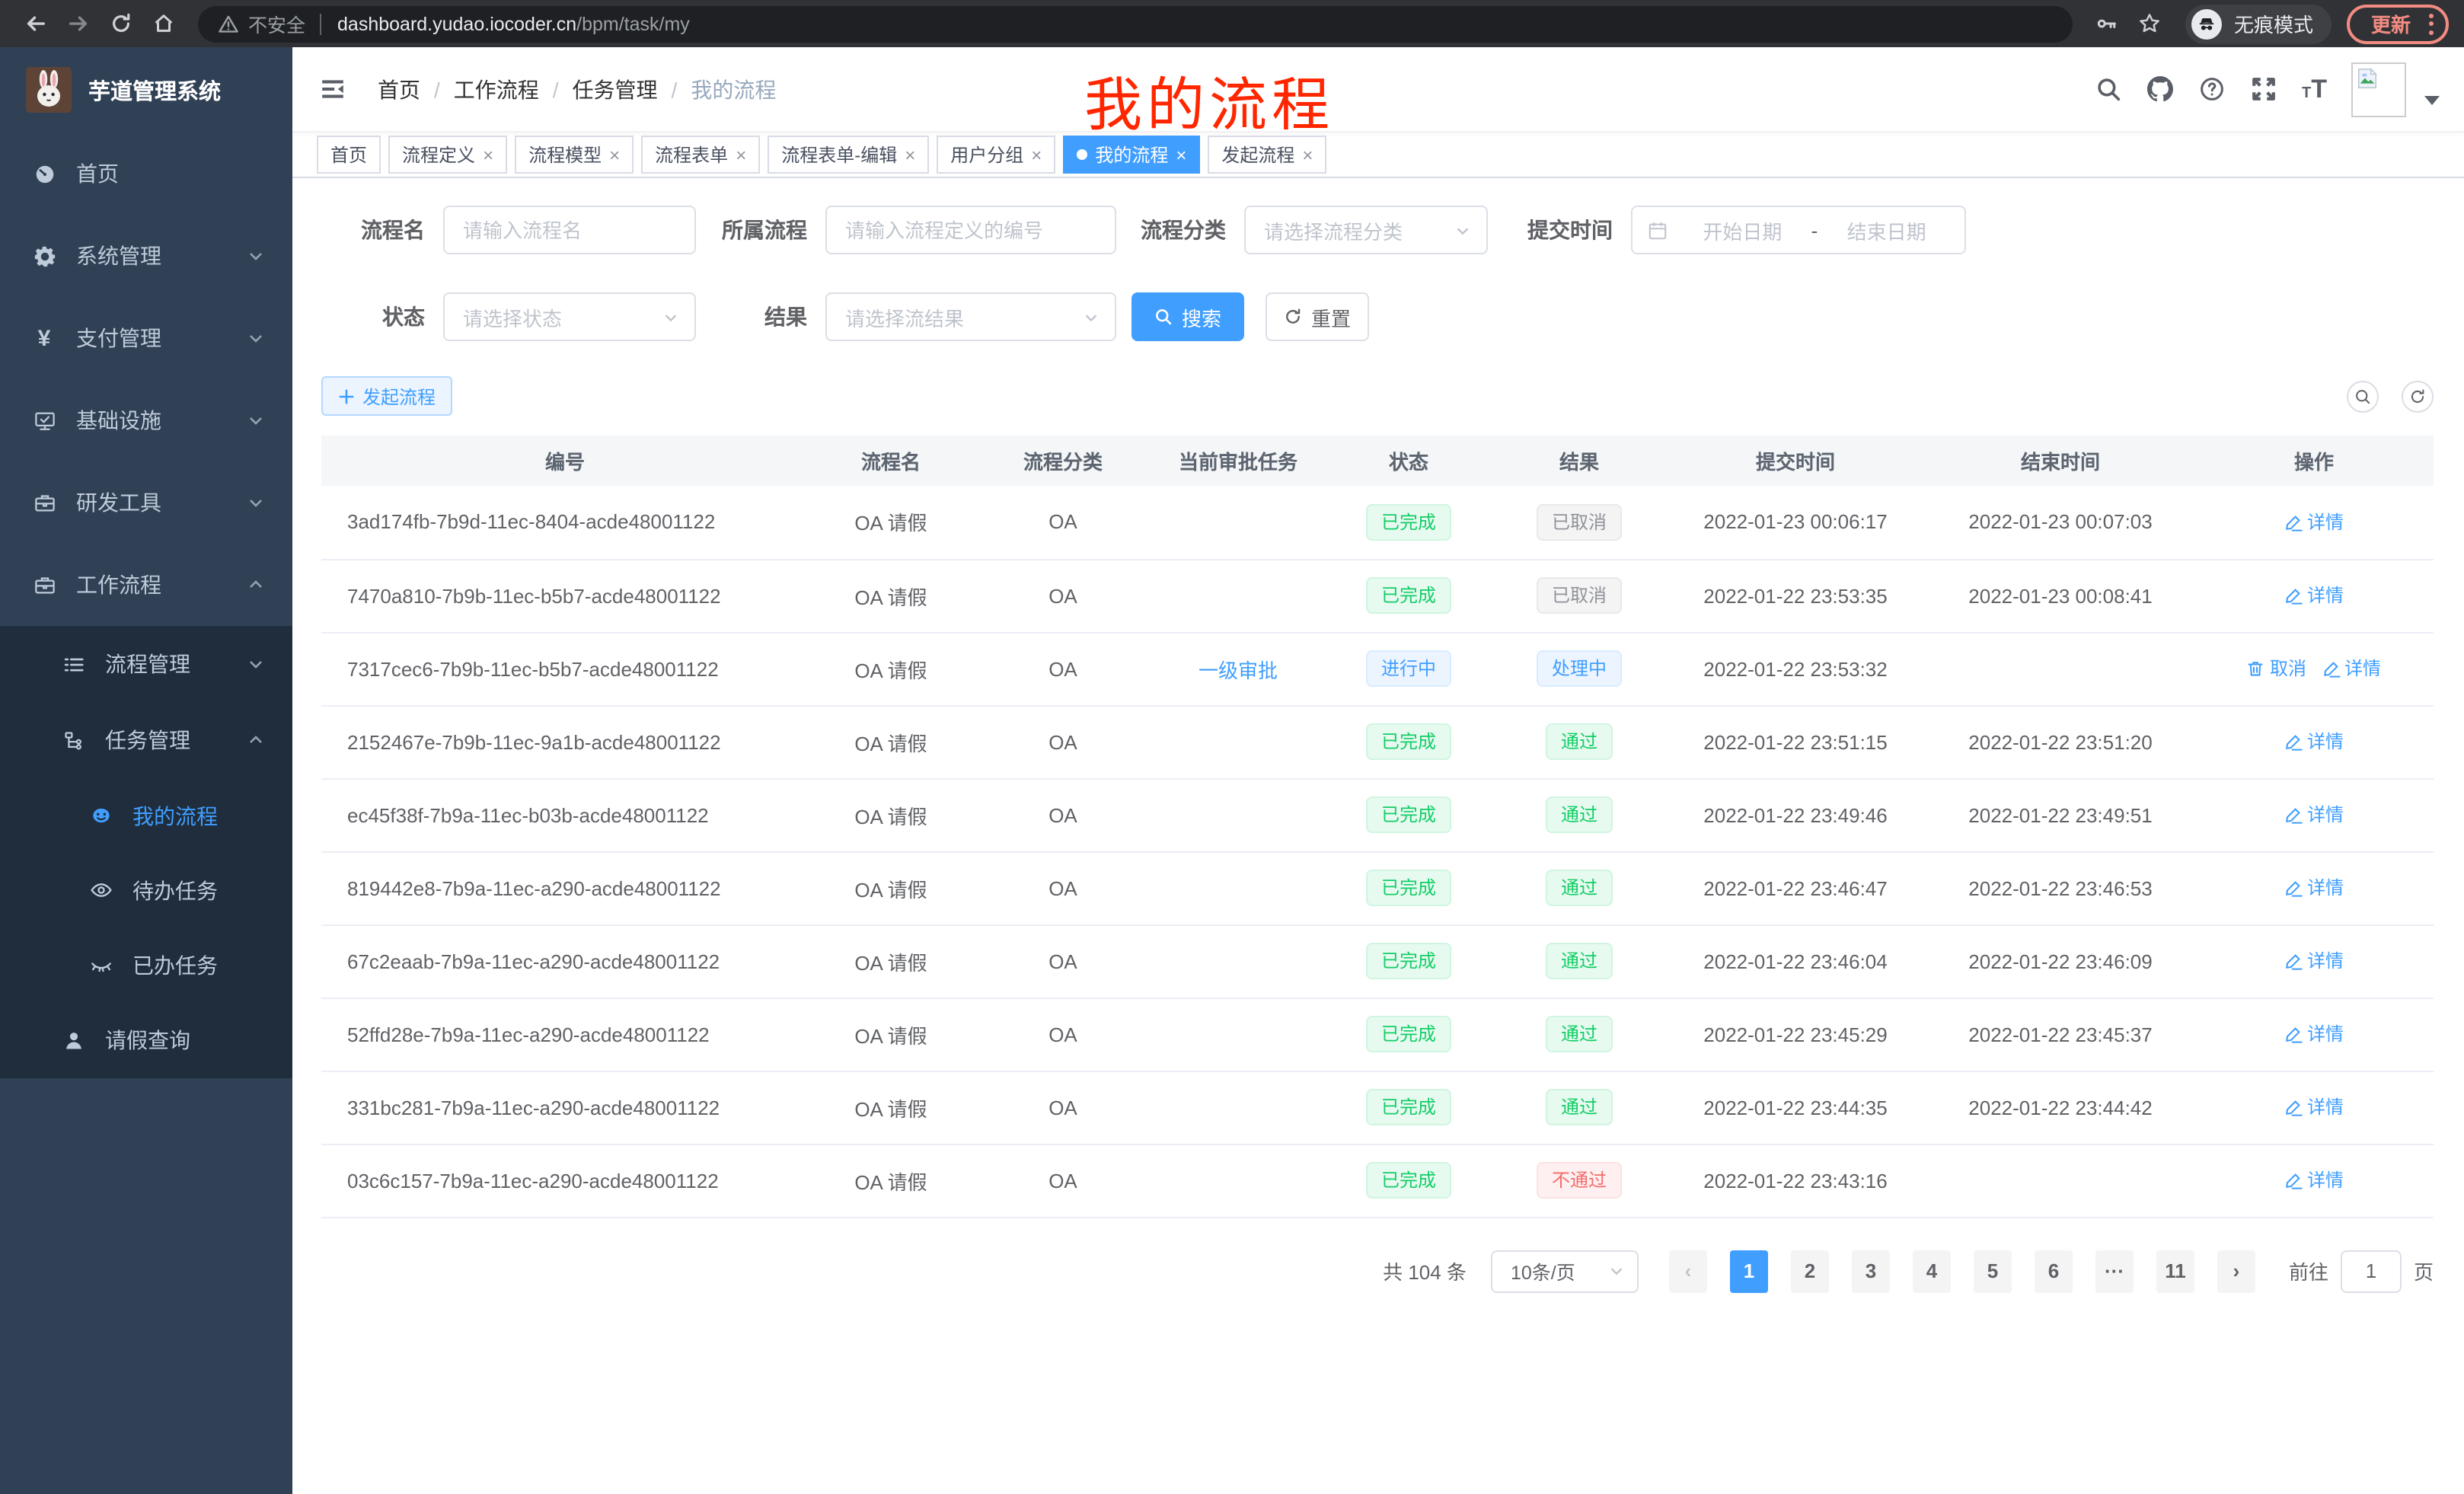 This screenshot has width=2464, height=1494. What do you see at coordinates (2276, 669) in the screenshot?
I see `cancel-link: 取消` at bounding box center [2276, 669].